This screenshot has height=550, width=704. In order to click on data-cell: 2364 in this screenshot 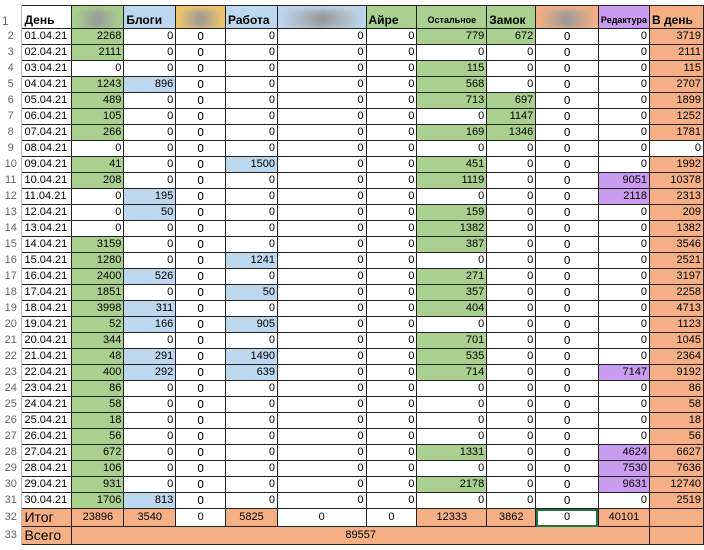, I will do `click(676, 356)`.